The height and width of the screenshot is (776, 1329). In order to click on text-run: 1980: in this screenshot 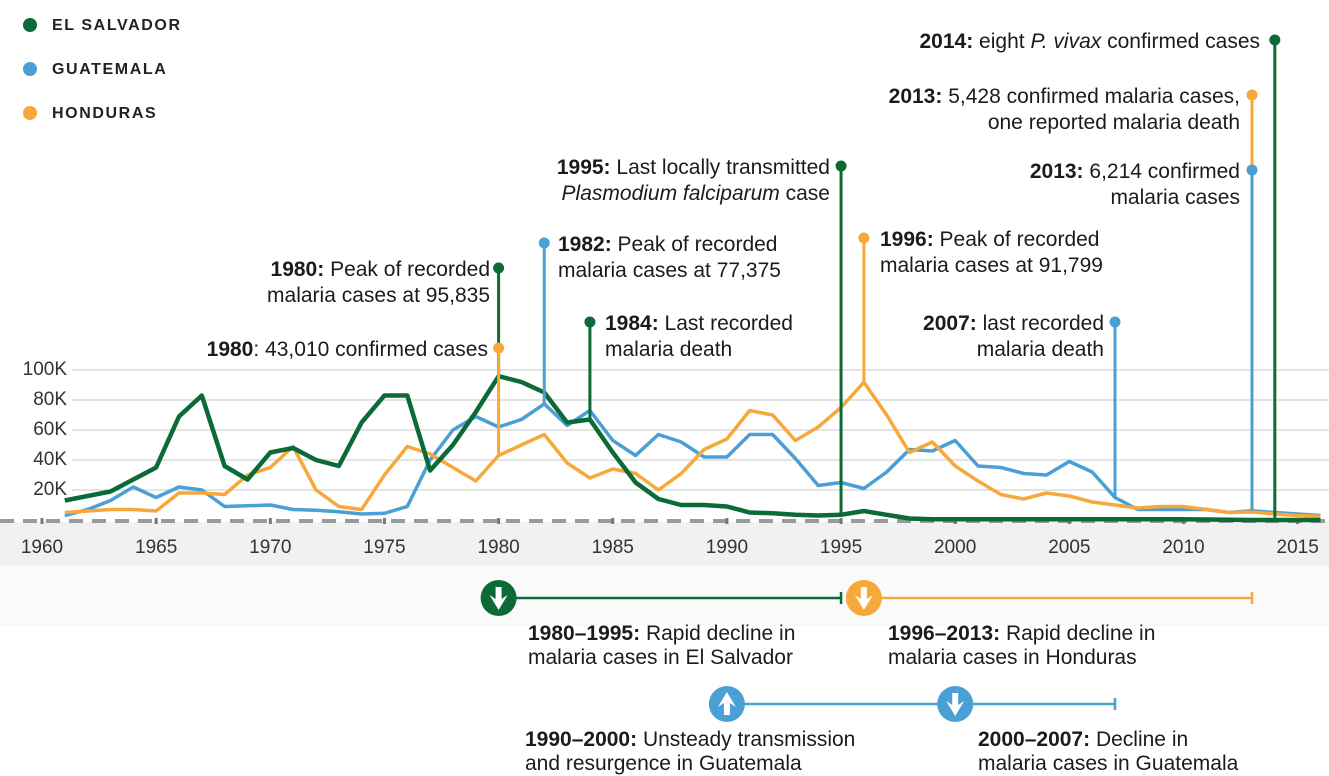, I will do `click(298, 269)`.